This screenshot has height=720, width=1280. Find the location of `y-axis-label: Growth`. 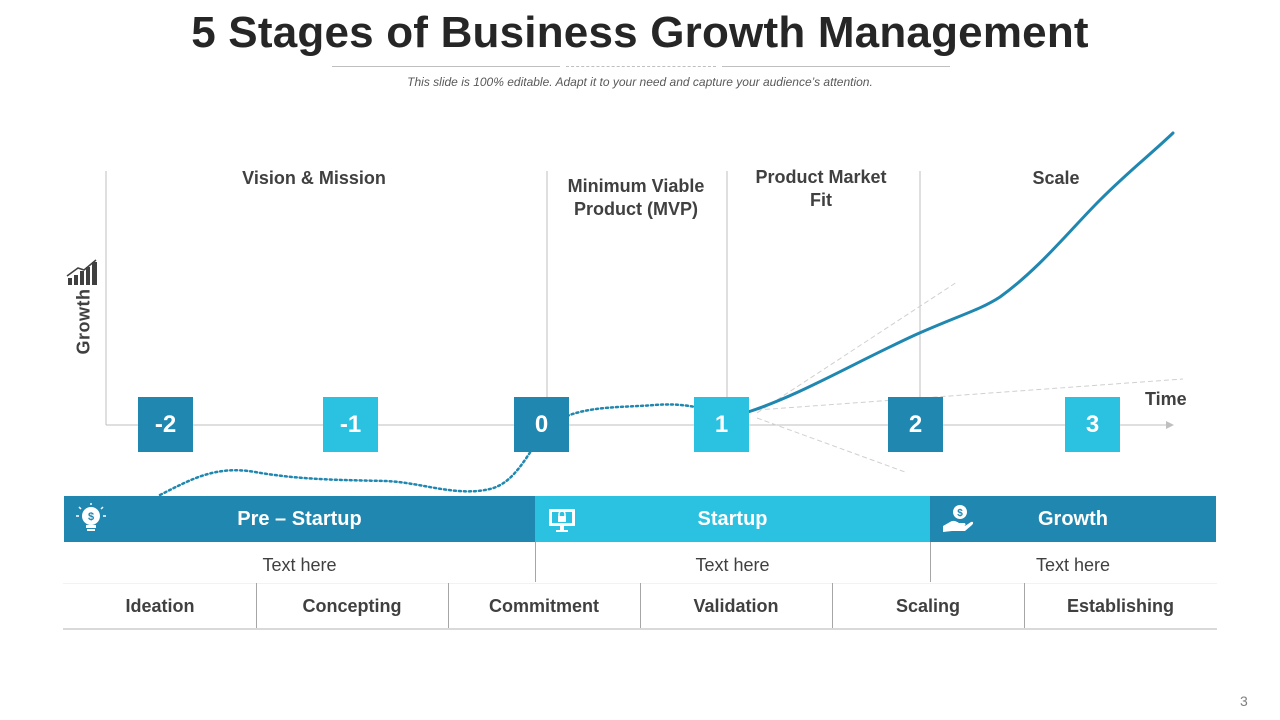

y-axis-label: Growth is located at coordinates (83, 321).